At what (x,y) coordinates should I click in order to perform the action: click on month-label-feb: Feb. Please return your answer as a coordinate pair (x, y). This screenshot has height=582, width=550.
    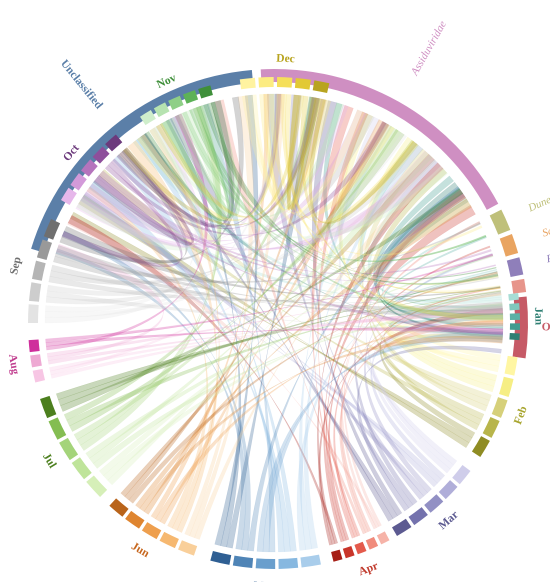
    Looking at the image, I should click on (521, 416).